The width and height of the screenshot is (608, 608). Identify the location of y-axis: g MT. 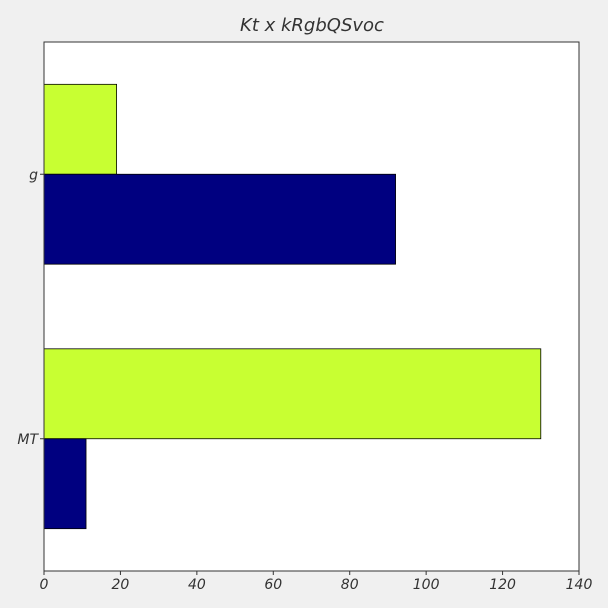
(30, 307).